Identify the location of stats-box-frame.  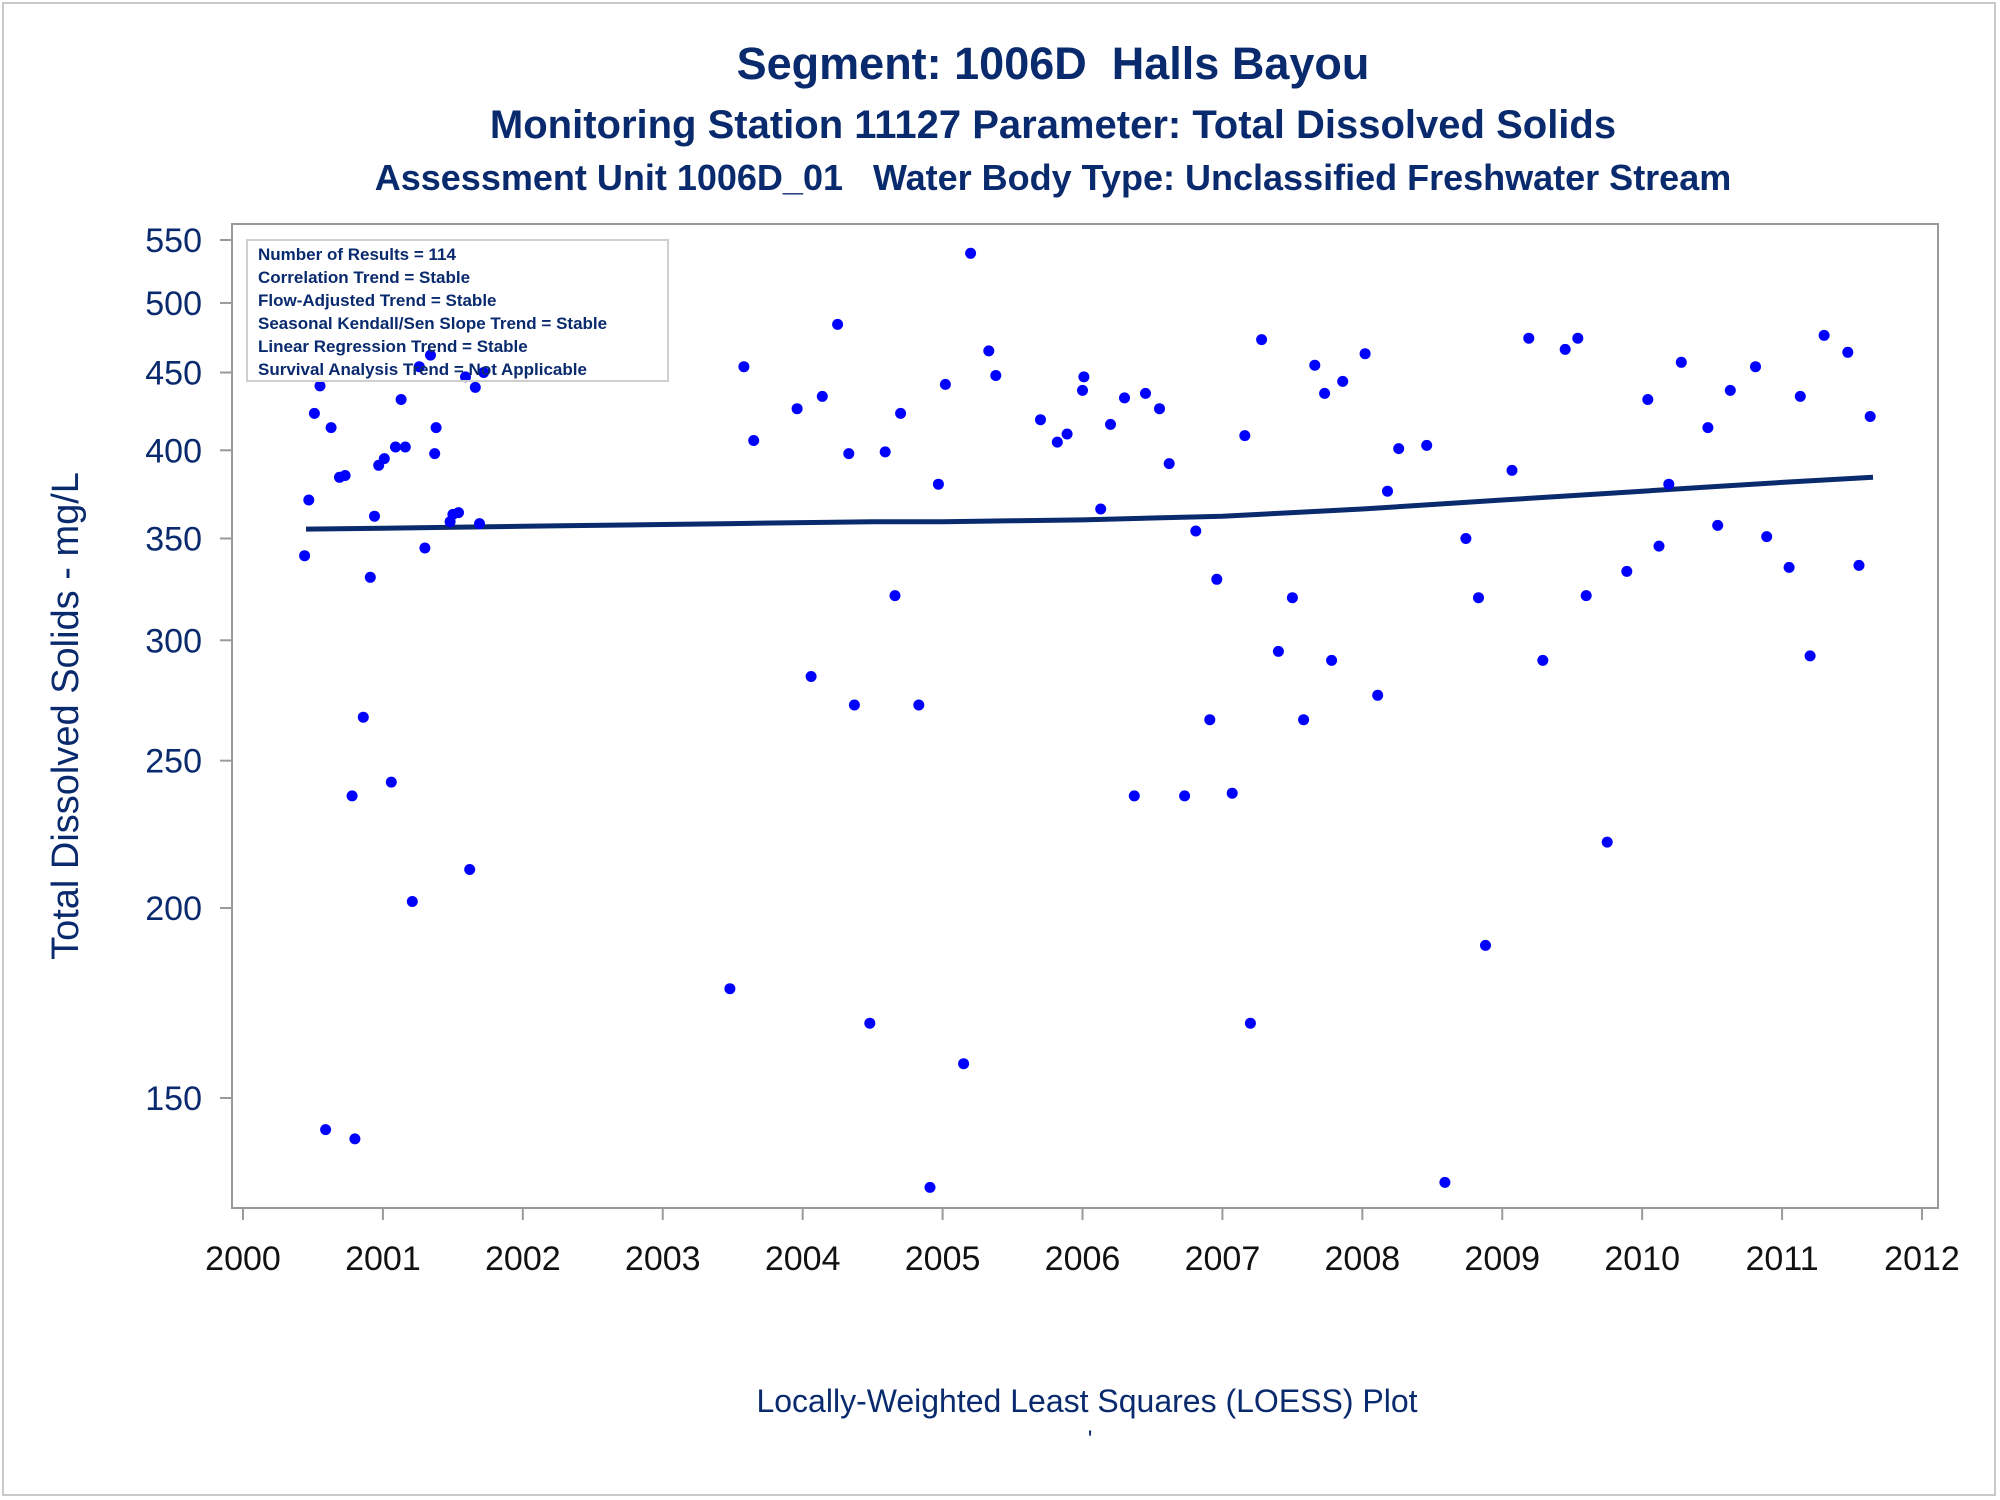
(457, 310).